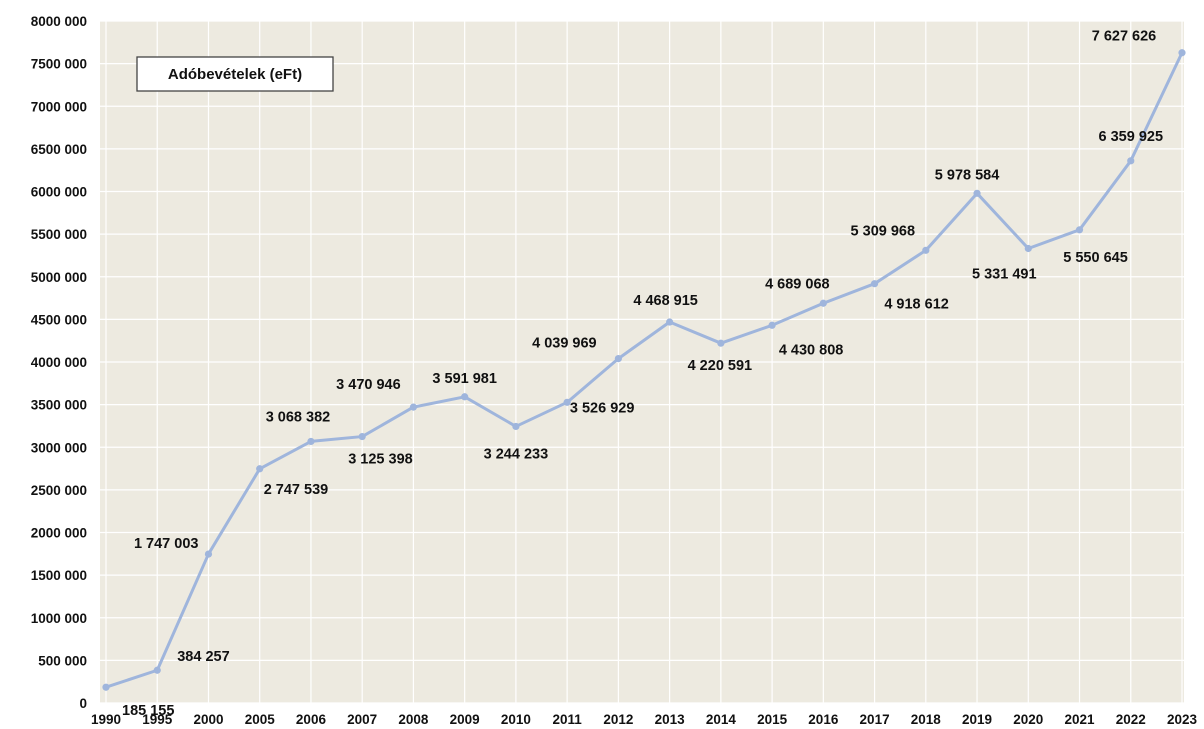 The width and height of the screenshot is (1204, 729). Describe the element at coordinates (602, 408) in the screenshot. I see `data-label: 3 526 929` at that location.